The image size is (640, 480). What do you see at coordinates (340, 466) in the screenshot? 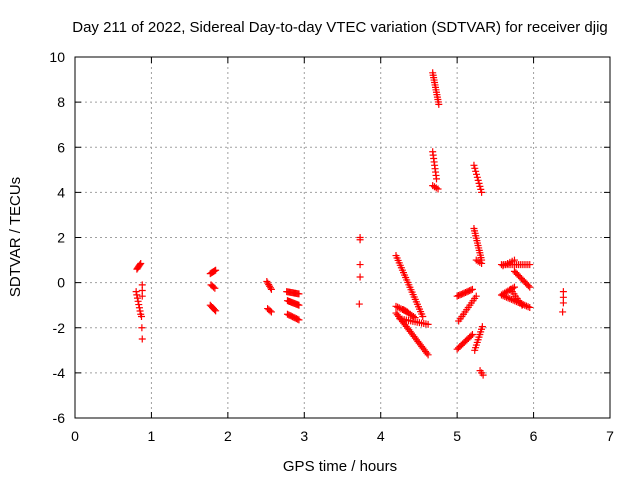
I see `x-axis-title: GPS time / hours` at bounding box center [340, 466].